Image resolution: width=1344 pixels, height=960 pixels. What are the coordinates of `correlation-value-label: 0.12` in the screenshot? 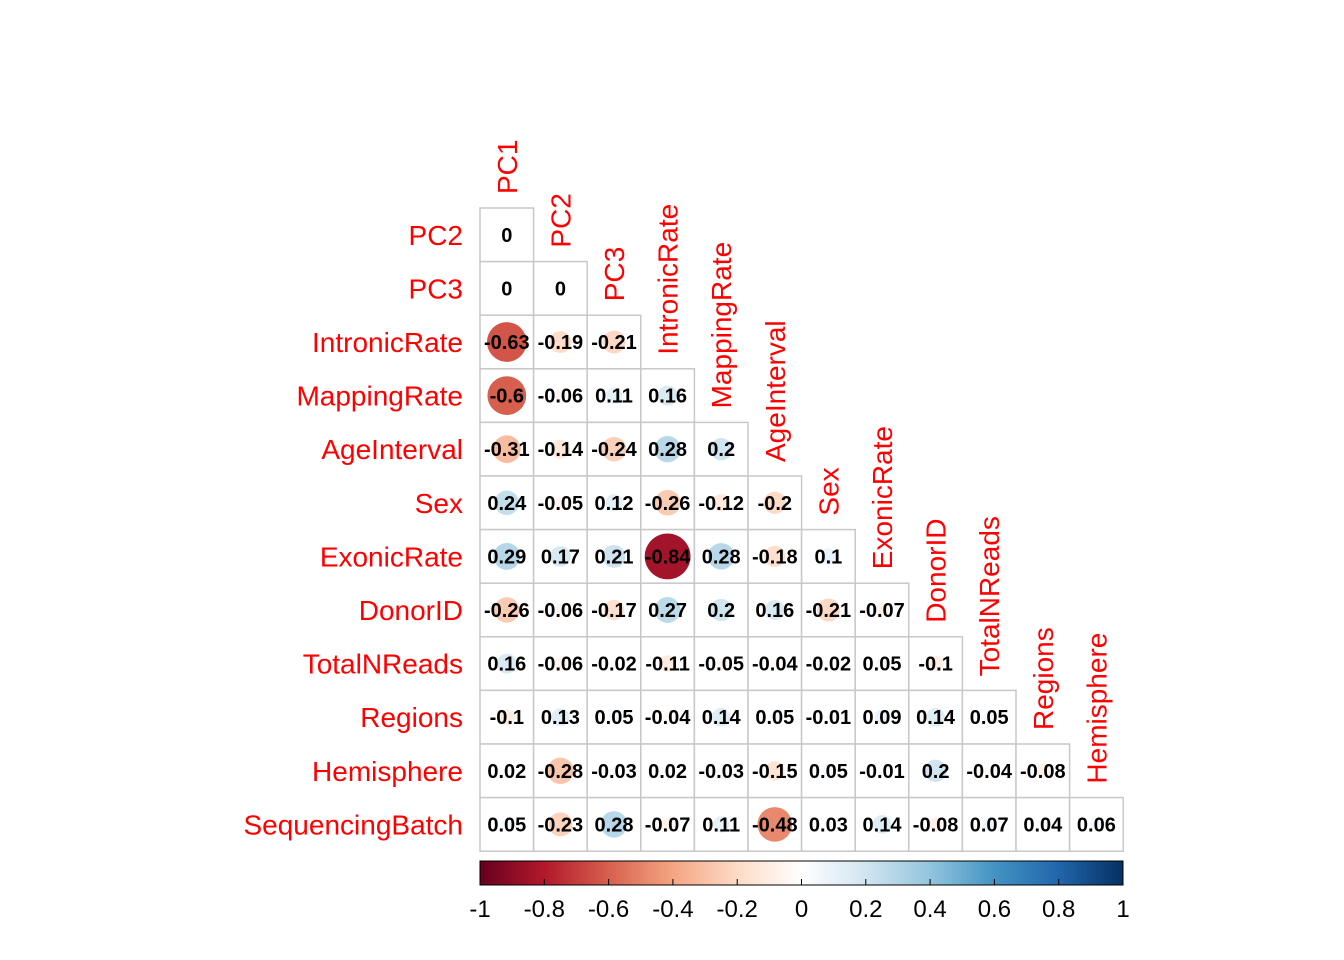 It's located at (614, 504).